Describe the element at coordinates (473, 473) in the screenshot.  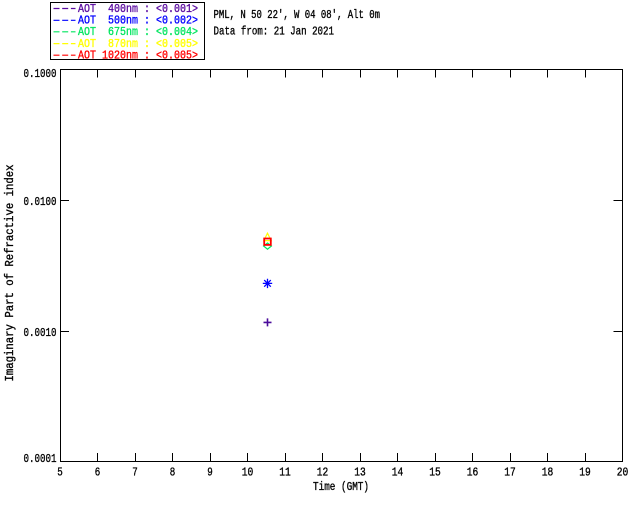
I see `svg-text: 16` at that location.